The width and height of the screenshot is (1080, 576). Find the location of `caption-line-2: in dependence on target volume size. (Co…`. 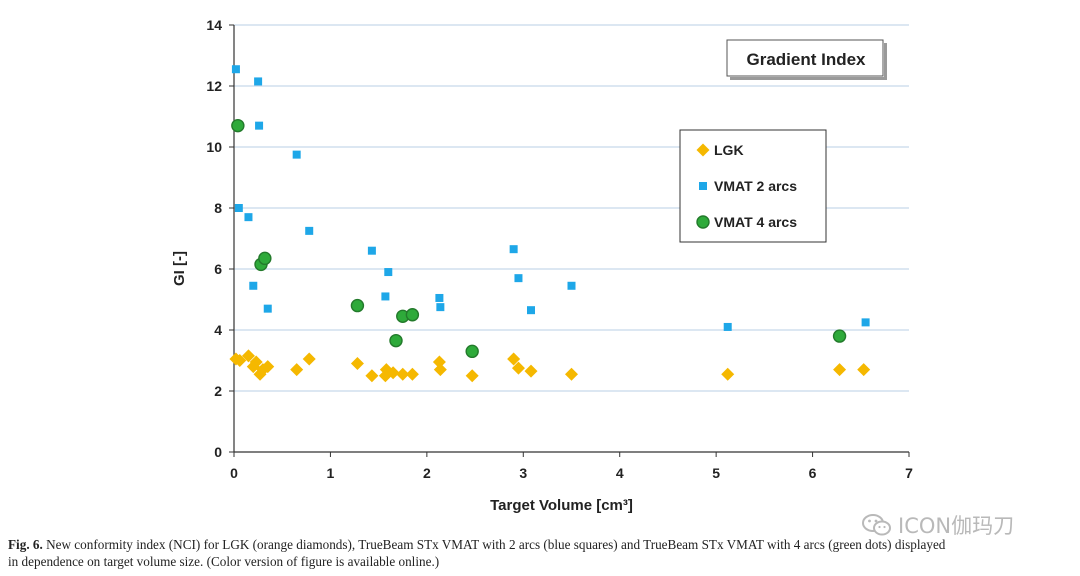

caption-line-2: in dependence on target volume size. (Co… is located at coordinates (224, 561).